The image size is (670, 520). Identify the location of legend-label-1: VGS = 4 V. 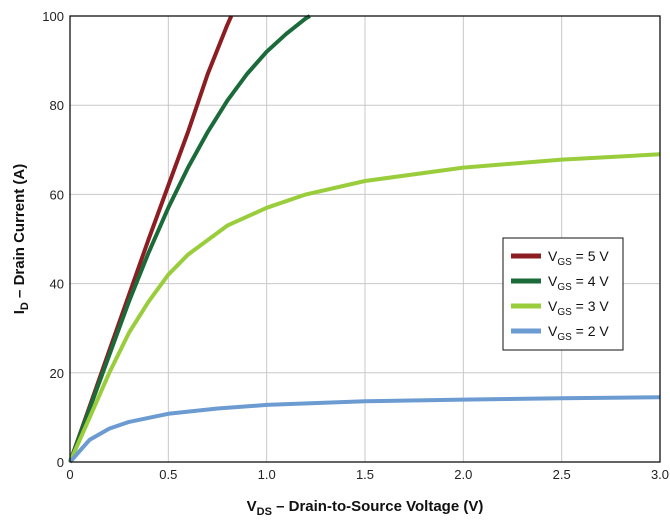
(578, 283).